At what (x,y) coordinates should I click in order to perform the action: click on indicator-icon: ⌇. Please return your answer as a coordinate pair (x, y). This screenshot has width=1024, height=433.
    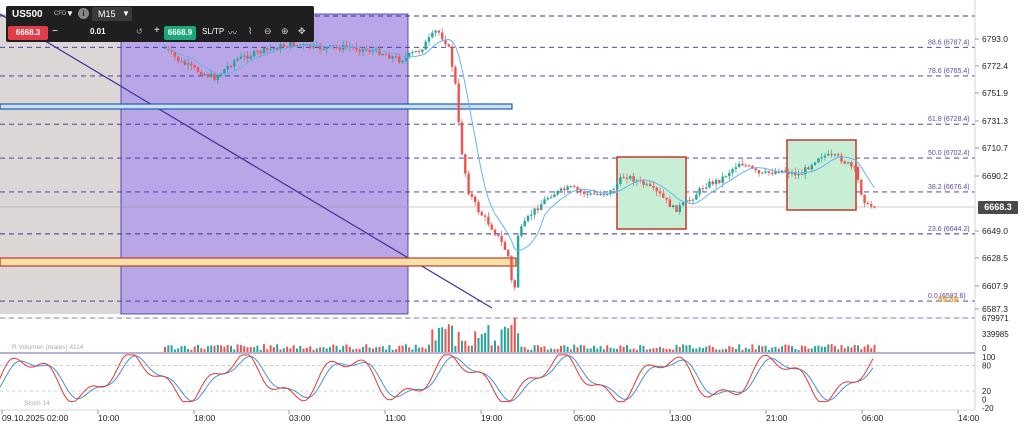
    Looking at the image, I should click on (250, 31).